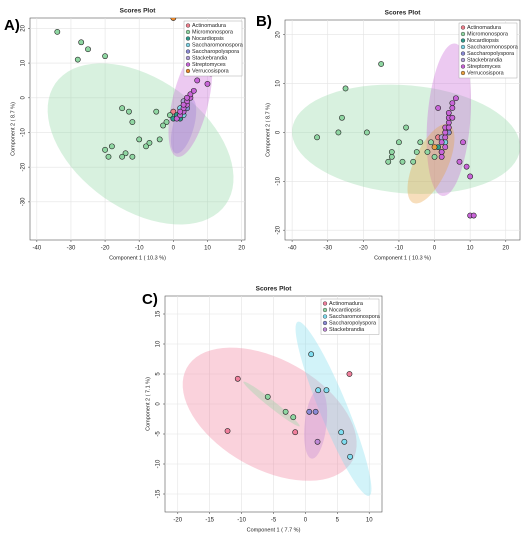 This screenshot has height=555, width=522. Describe the element at coordinates (505, 249) in the screenshot. I see `x-tick-label: 20` at that location.